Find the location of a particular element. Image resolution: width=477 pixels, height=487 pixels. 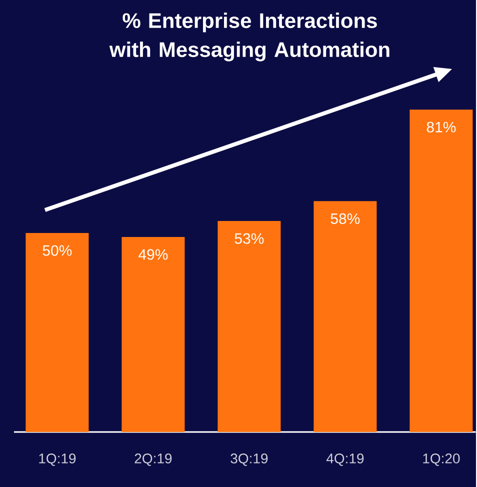

x-tick-label: 4Q:19 is located at coordinates (345, 460).